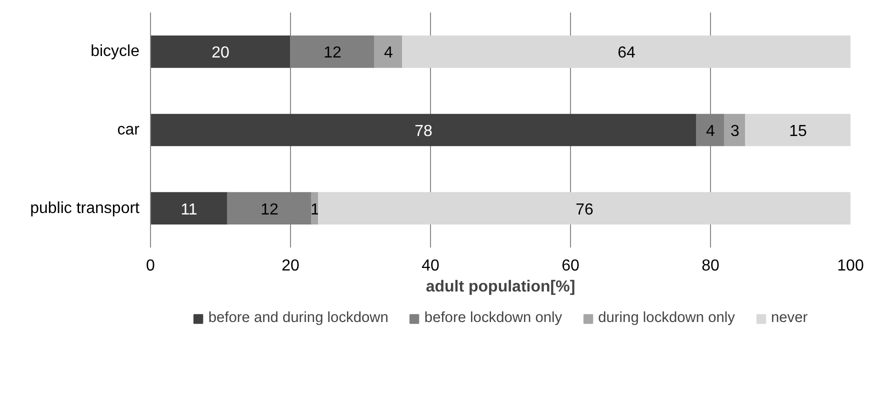 Image resolution: width=885 pixels, height=408 pixels. I want to click on x-tick-label: 0, so click(151, 266).